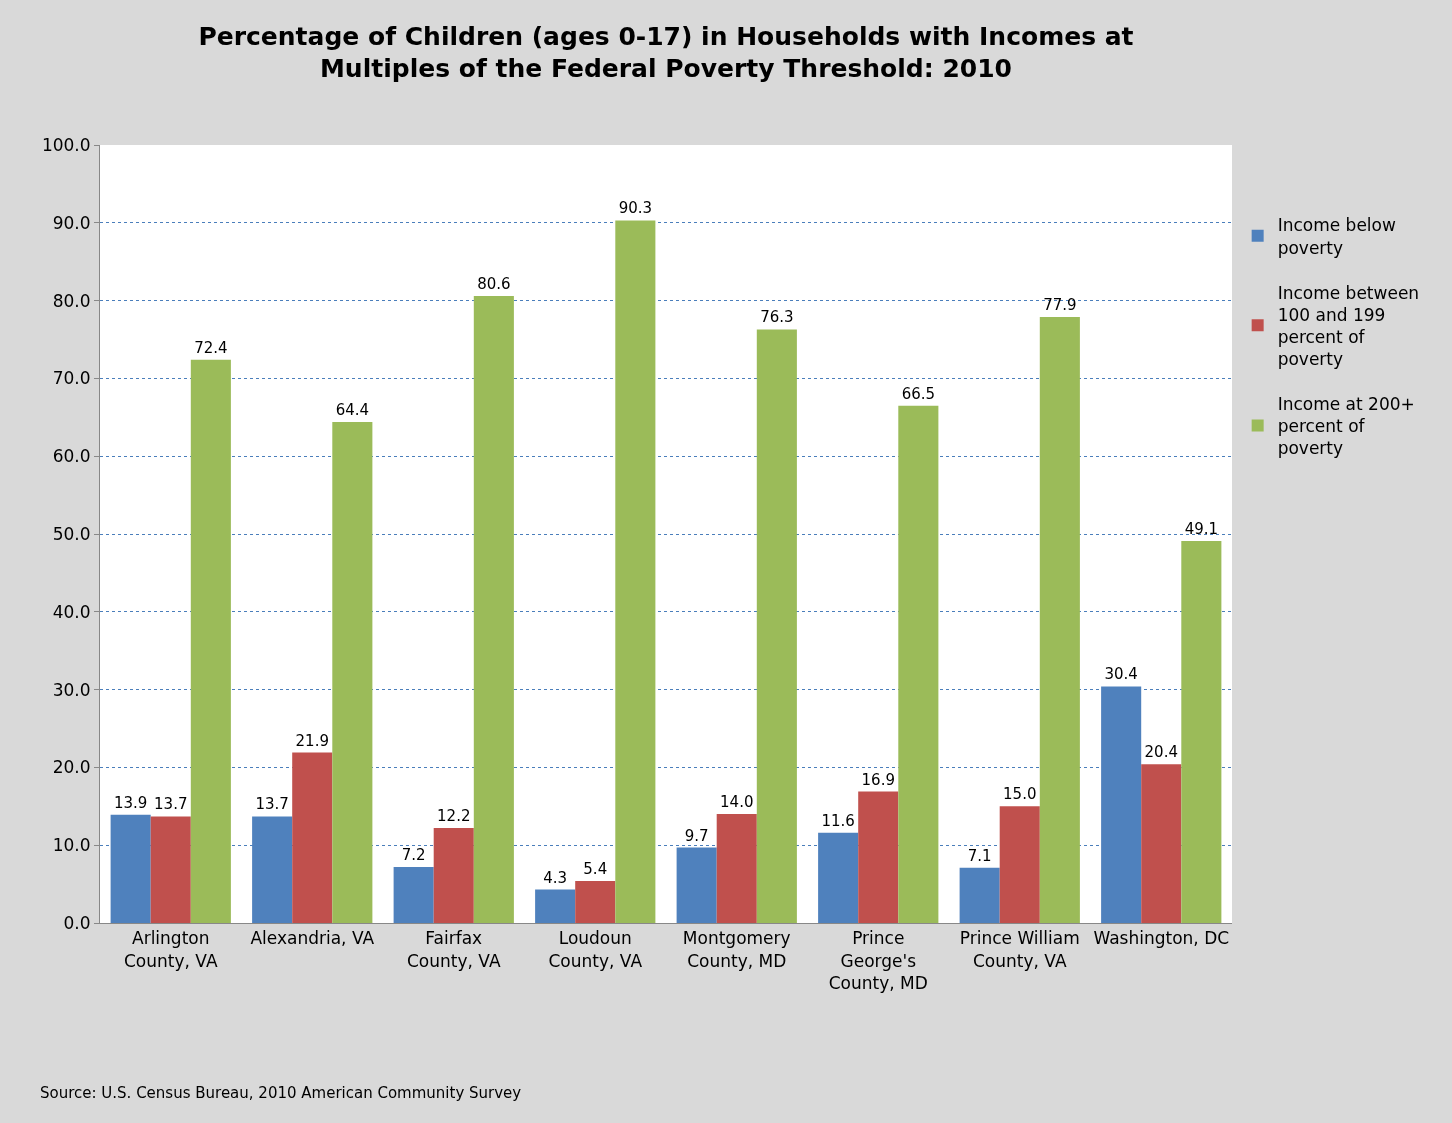 Image resolution: width=1452 pixels, height=1123 pixels. Describe the element at coordinates (666, 52) in the screenshot. I see `chart-title: Percentage of Children (ages 0-17) in Households with Incomes at Multiples of the Federal Poverty Threshold: 2010` at that location.